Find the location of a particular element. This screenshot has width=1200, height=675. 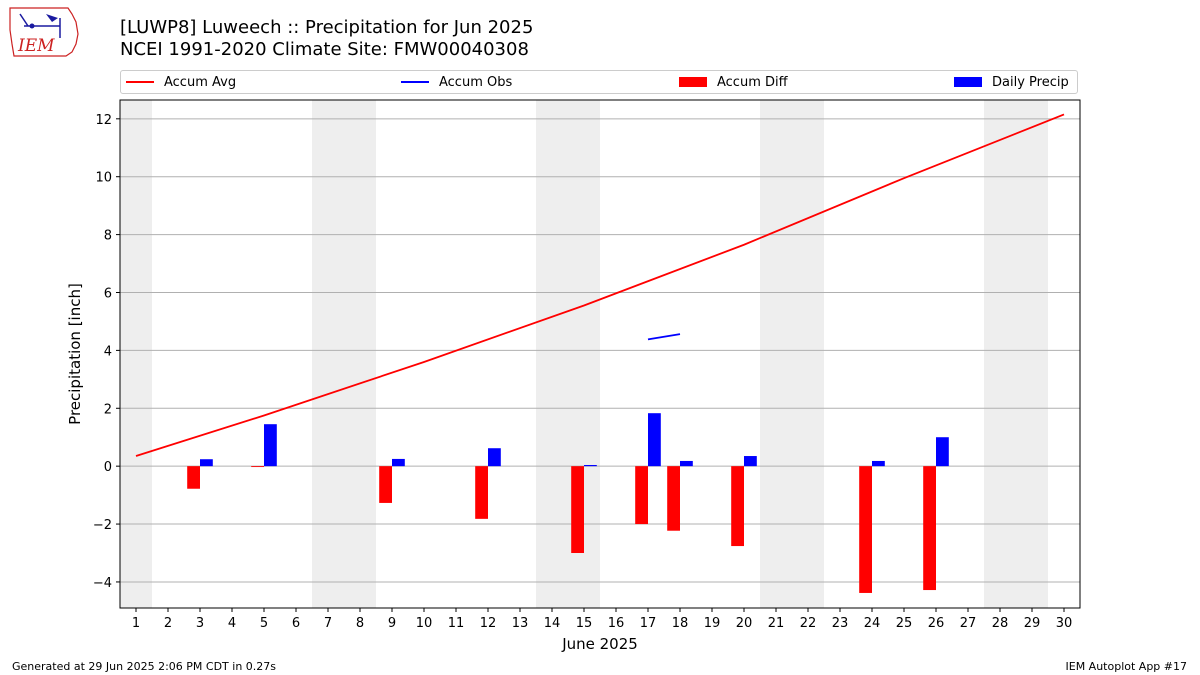

x-tick-label-25: 25 is located at coordinates (904, 623).